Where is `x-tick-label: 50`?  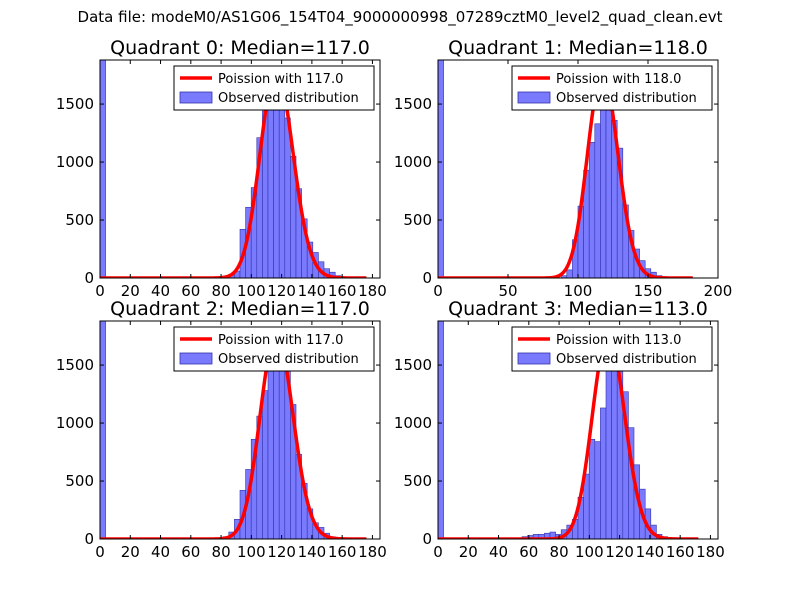
x-tick-label: 50 is located at coordinates (507, 291).